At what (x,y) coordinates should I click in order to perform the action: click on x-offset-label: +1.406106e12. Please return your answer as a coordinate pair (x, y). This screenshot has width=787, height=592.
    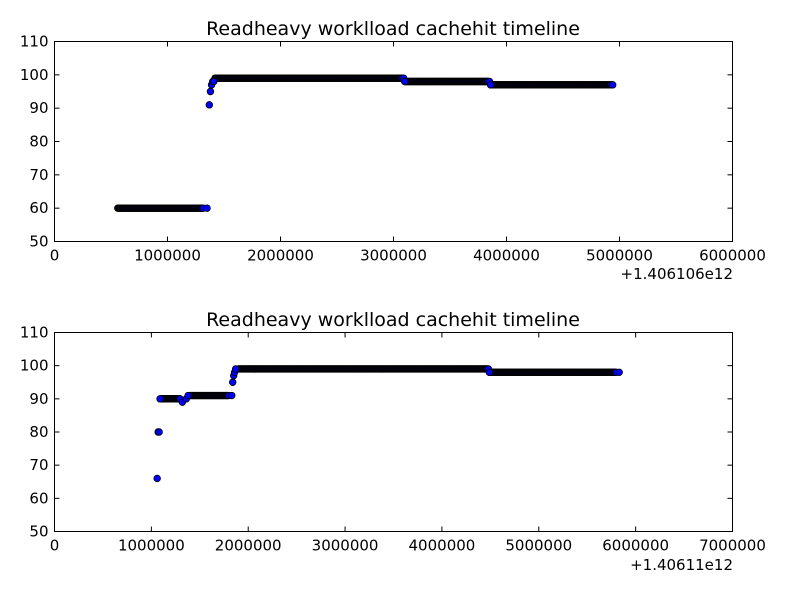
    Looking at the image, I should click on (677, 274).